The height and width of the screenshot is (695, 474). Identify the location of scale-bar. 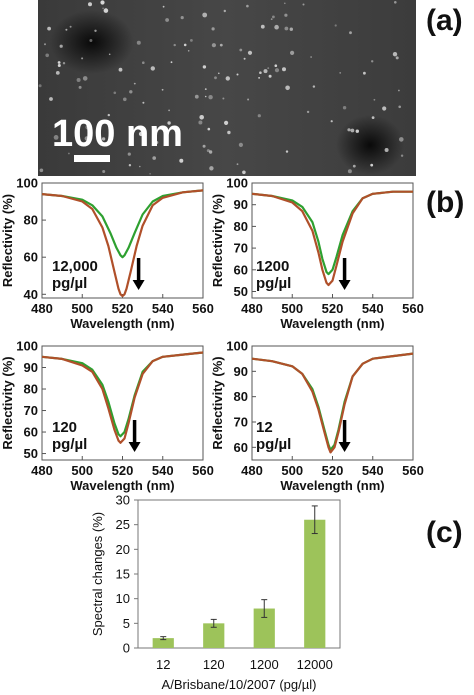
(92, 158).